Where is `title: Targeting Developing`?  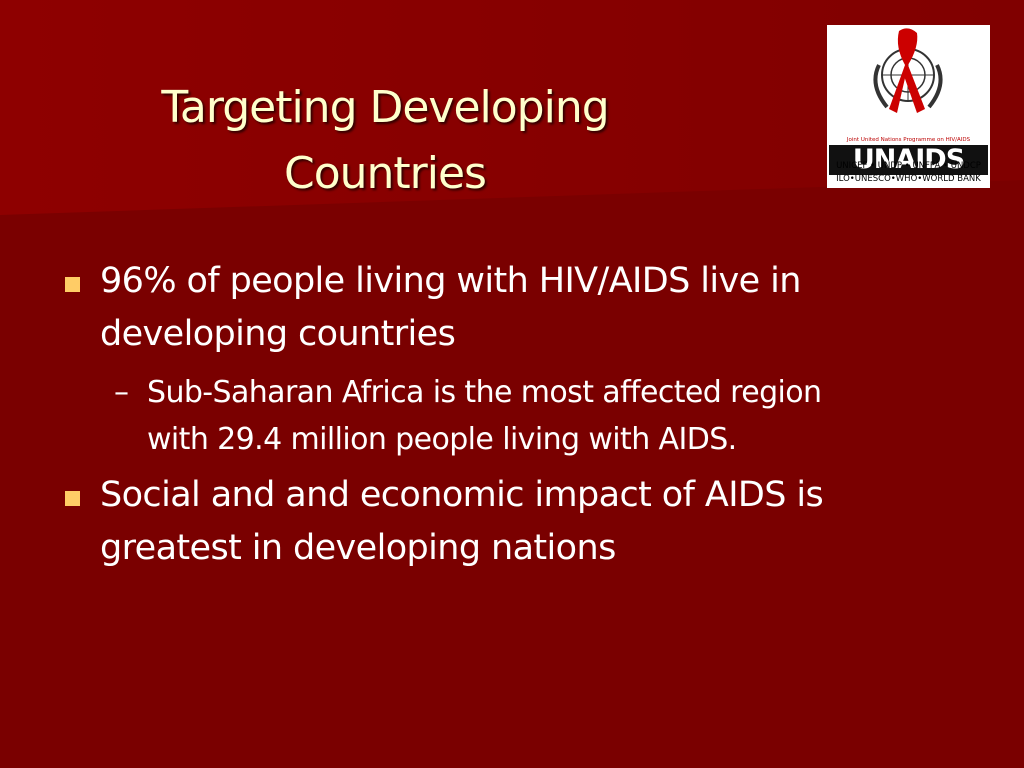 title: Targeting Developing is located at coordinates (385, 107).